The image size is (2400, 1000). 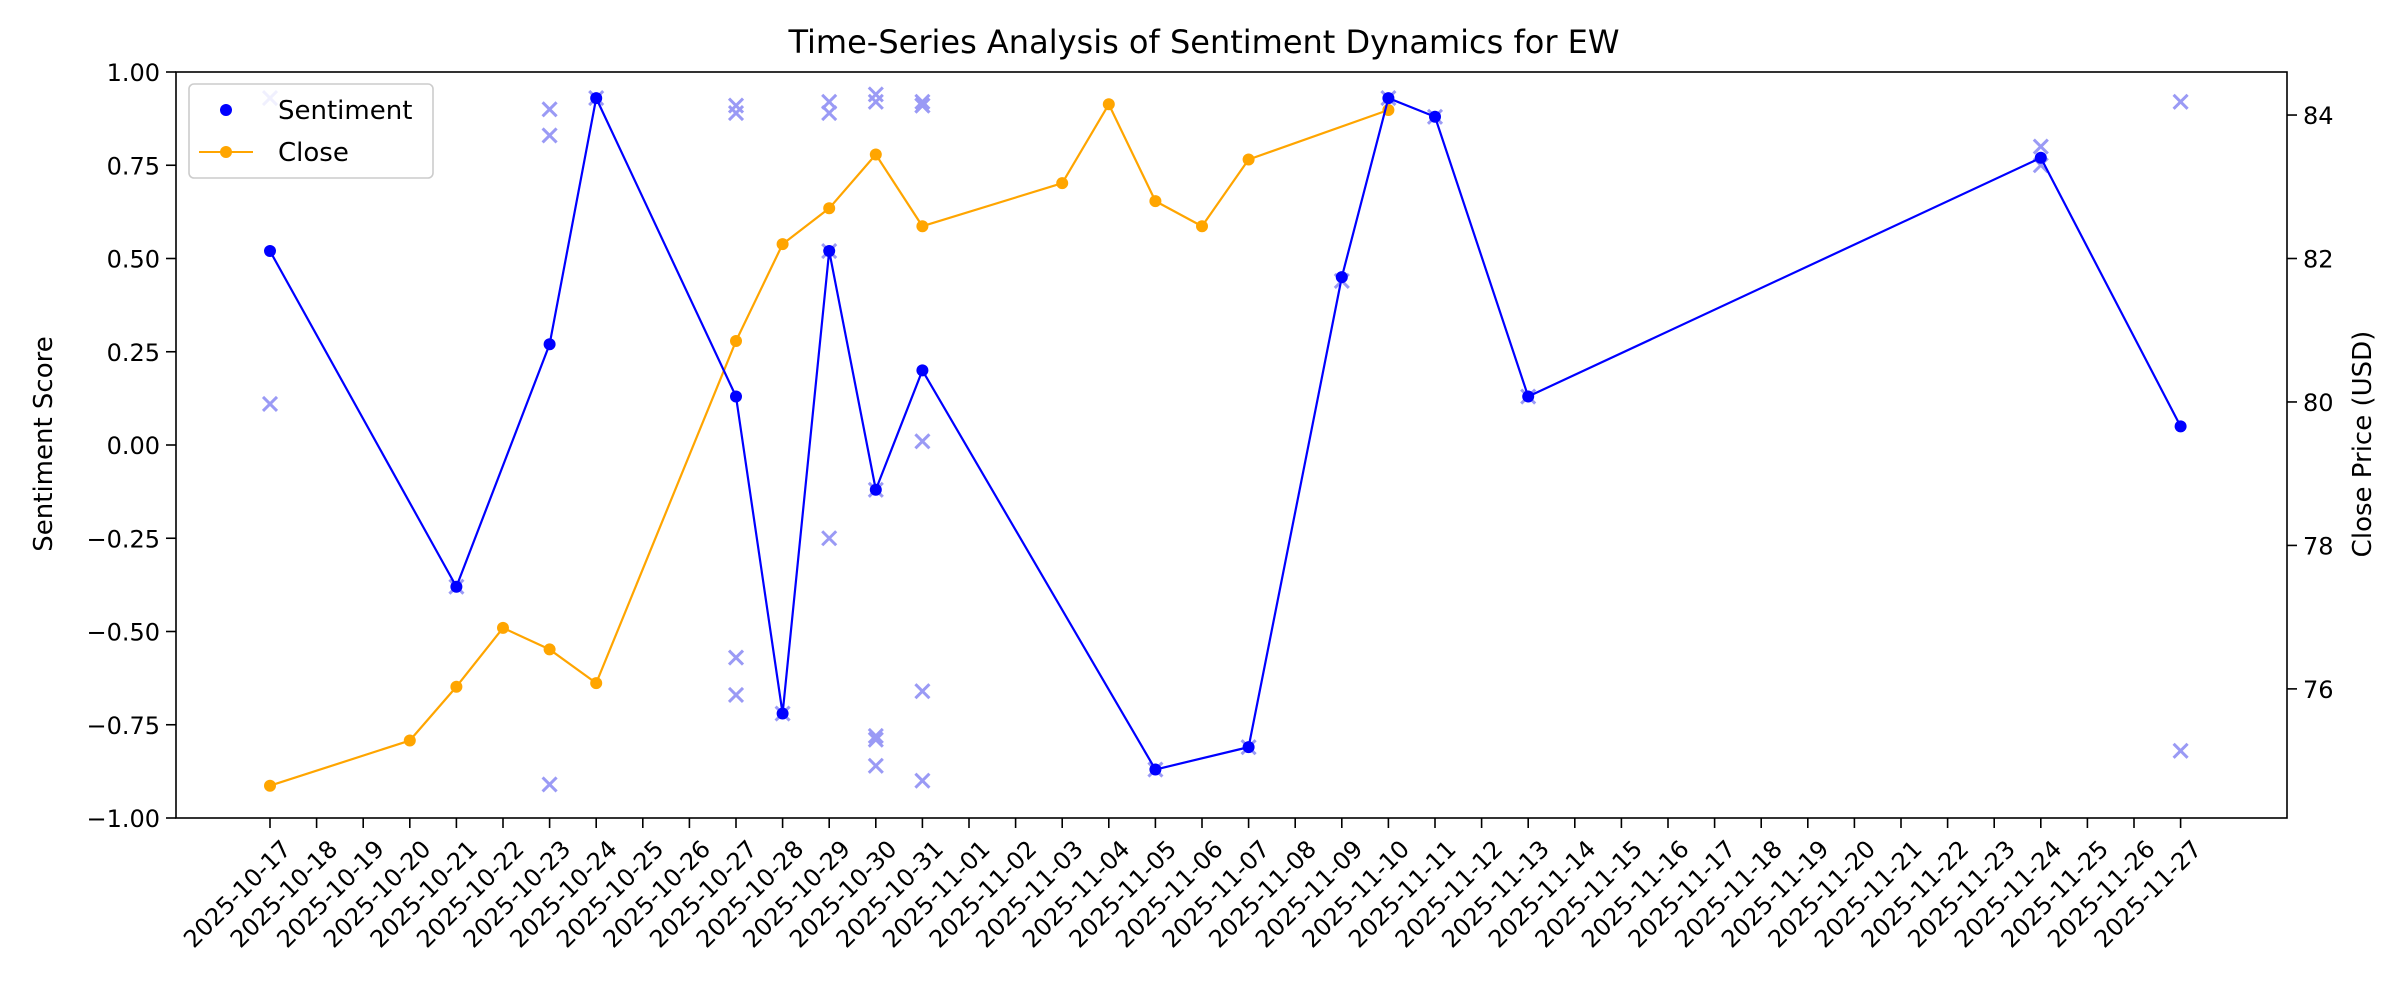 What do you see at coordinates (2318, 260) in the screenshot?
I see `y2-tick-label: 82` at bounding box center [2318, 260].